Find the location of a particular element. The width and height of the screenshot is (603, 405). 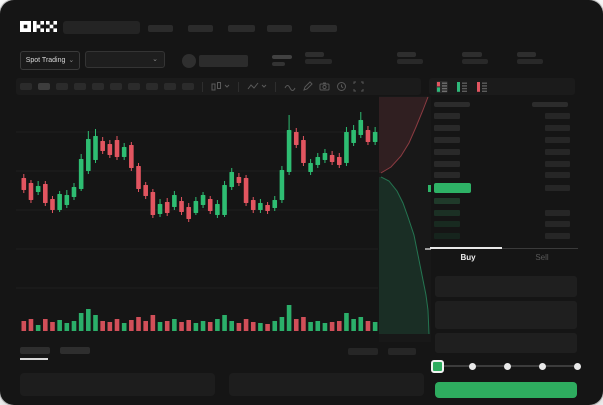

price-field is located at coordinates (506, 286).